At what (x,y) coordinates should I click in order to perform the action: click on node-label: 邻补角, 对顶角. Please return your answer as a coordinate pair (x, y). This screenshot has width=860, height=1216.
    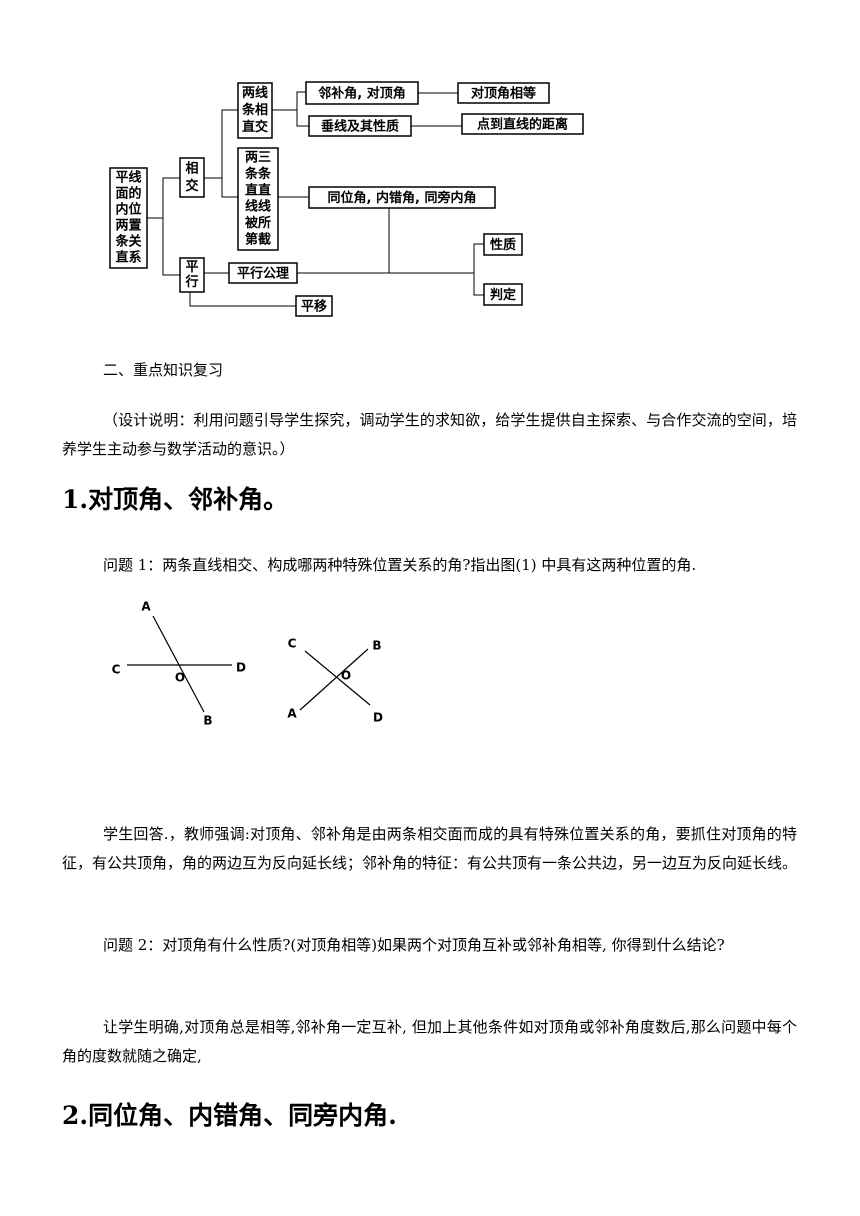
    Looking at the image, I should click on (361, 94).